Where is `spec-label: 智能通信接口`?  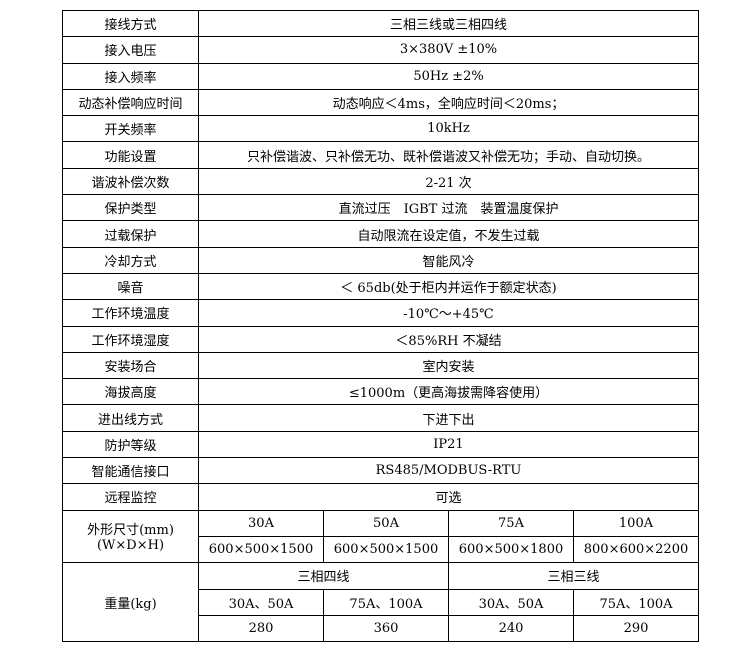
spec-label: 智能通信接口 is located at coordinates (130, 471).